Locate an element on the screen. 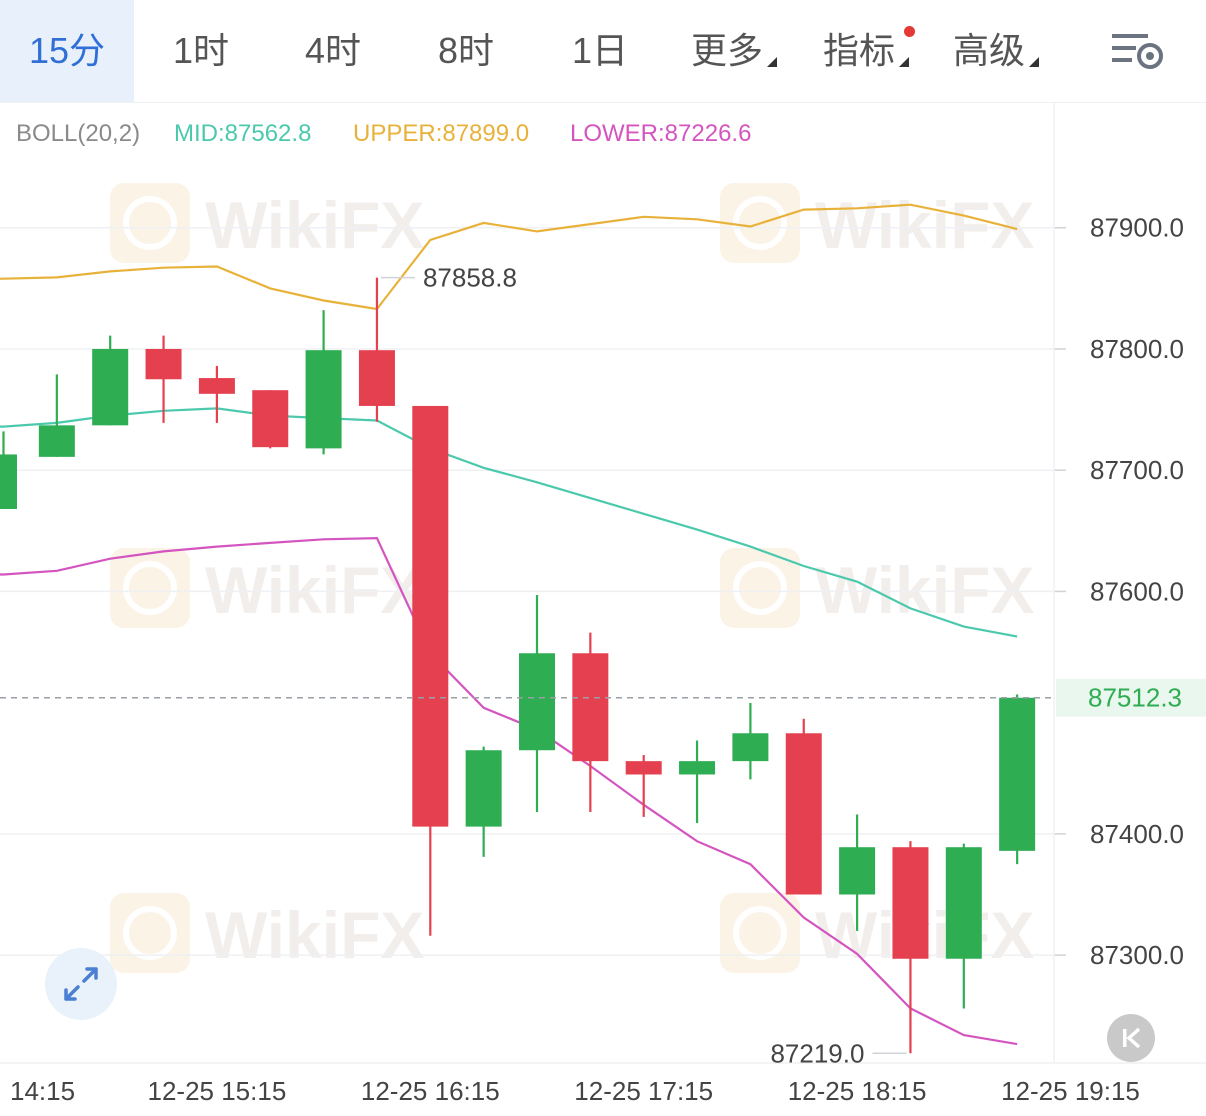 This screenshot has width=1206, height=1116. x-tick-label: 12-25 15:15 is located at coordinates (217, 1091).